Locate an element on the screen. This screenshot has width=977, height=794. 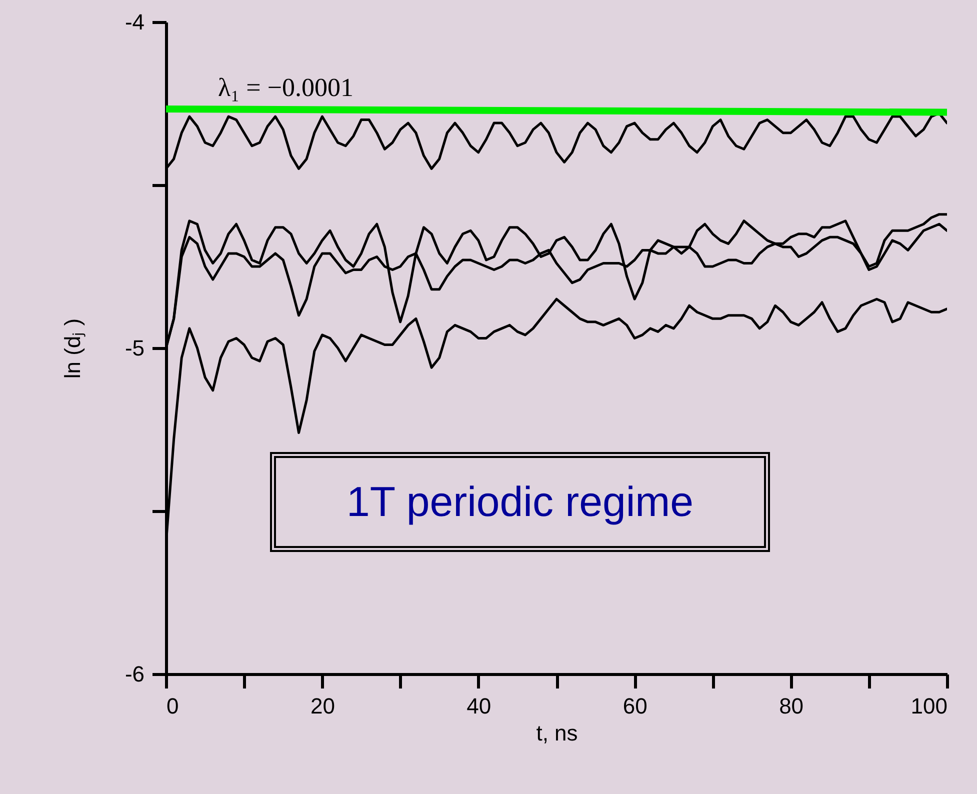
y-tick-label: -4 is located at coordinates (134, 22).